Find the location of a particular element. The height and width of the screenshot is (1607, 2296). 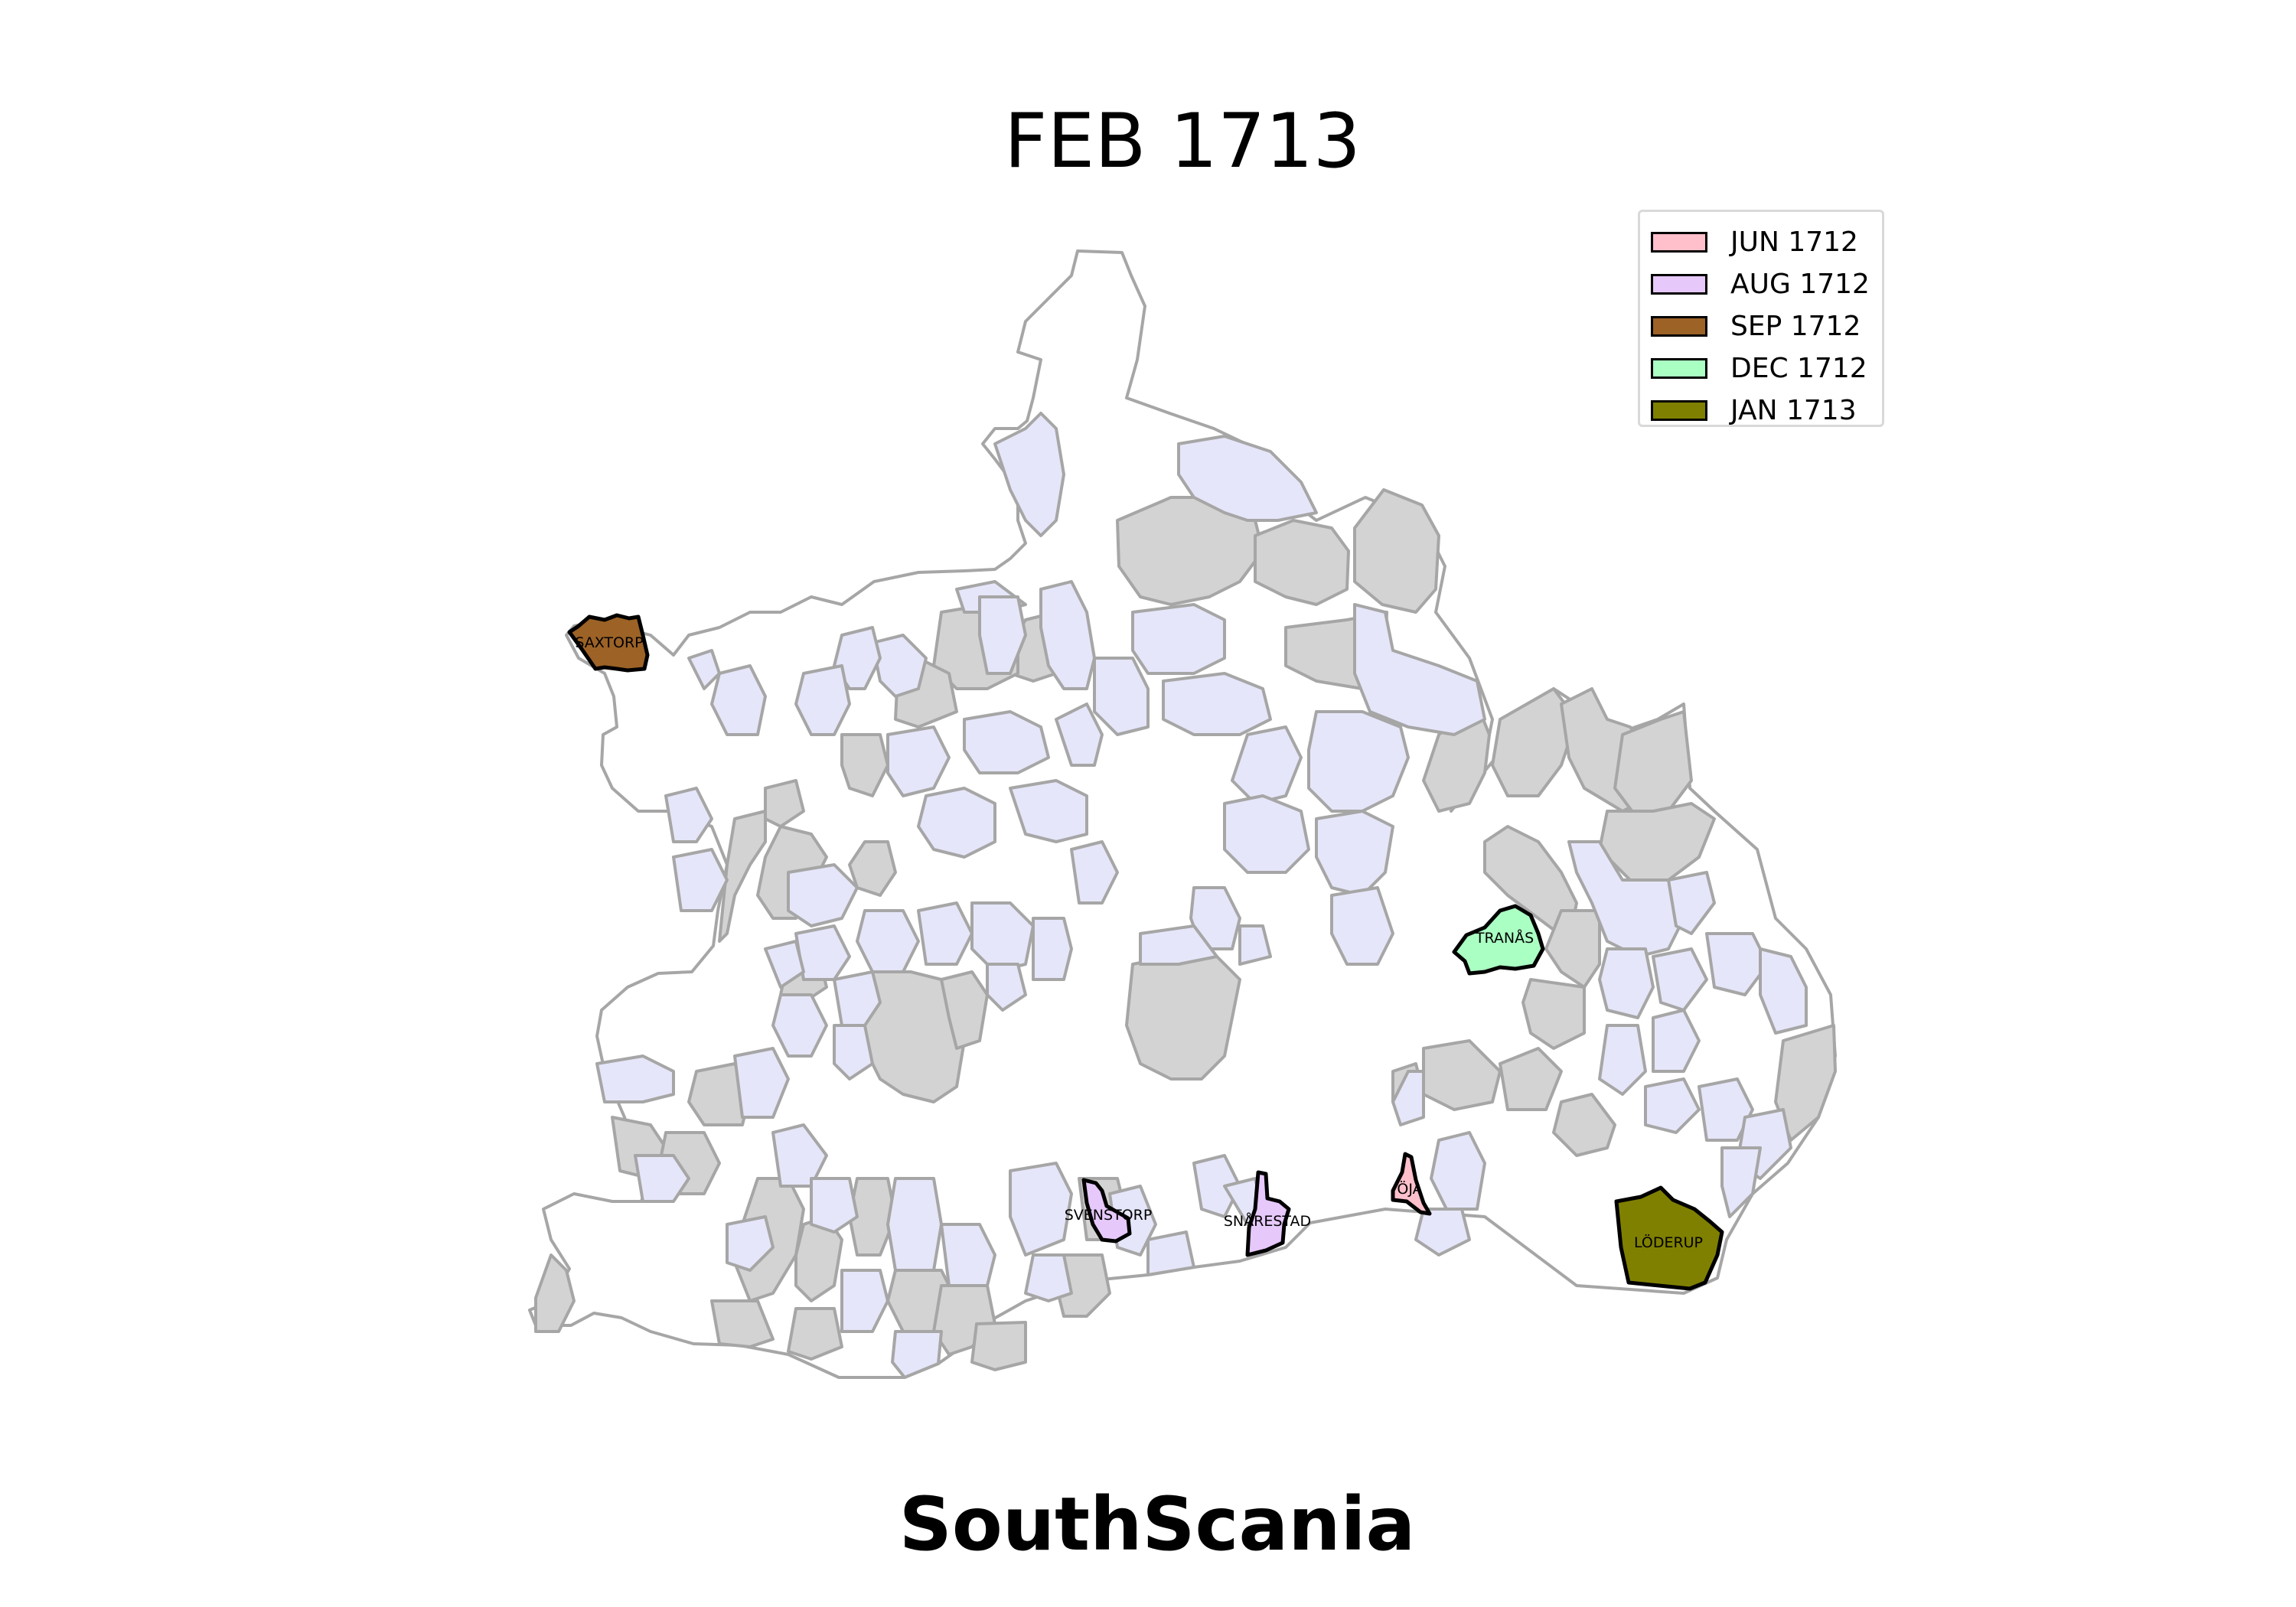

parish-tranas is located at coordinates (1498, 940).